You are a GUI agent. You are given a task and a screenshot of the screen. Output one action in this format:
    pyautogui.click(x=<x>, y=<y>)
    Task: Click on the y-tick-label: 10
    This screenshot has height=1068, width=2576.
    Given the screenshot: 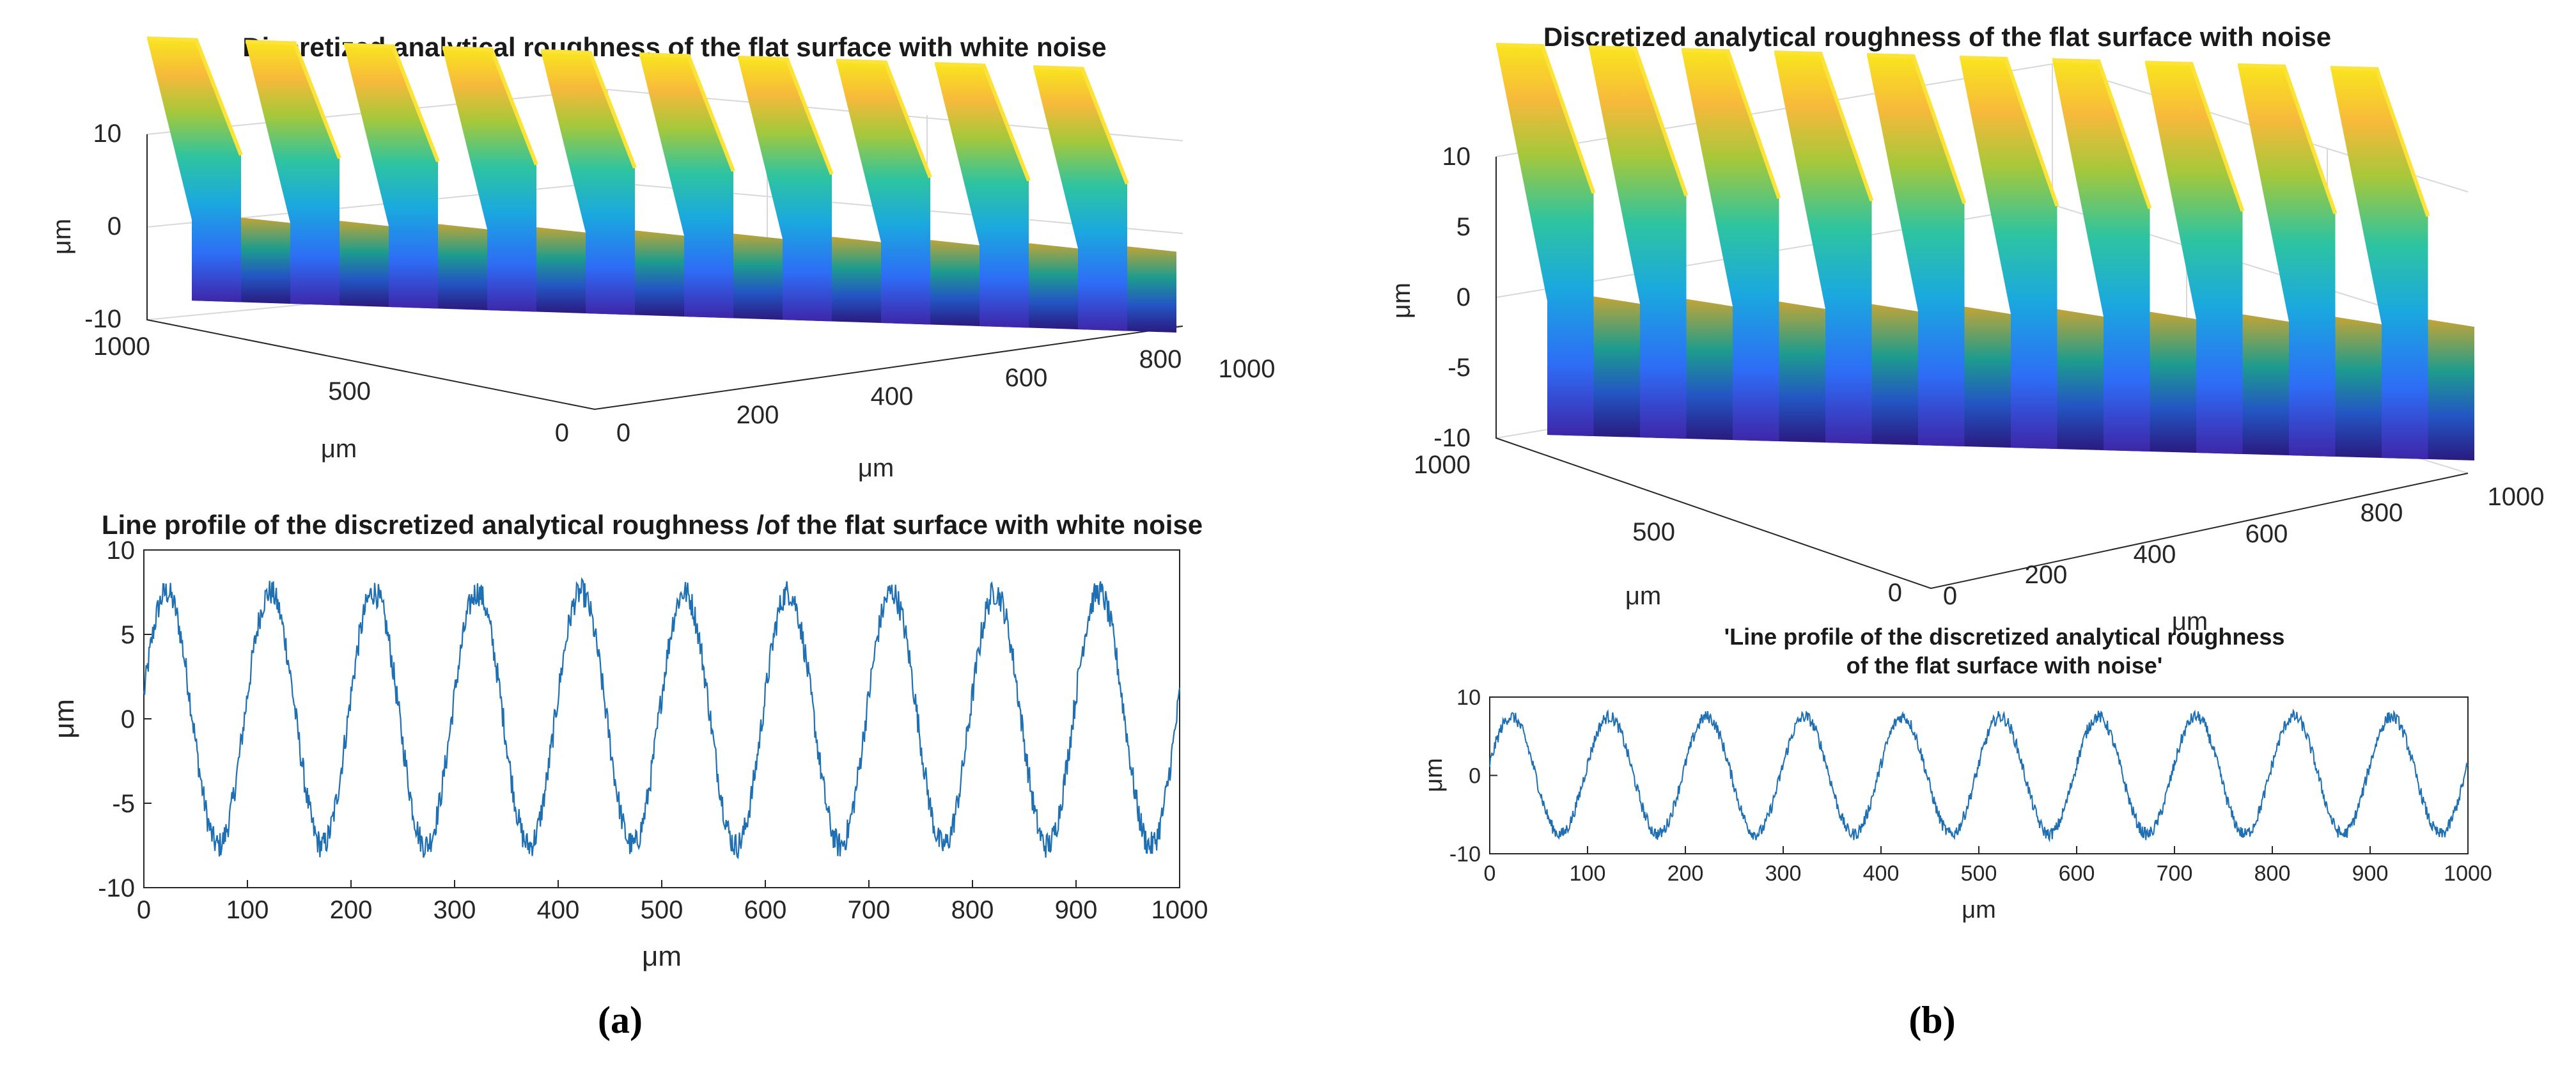 What is the action you would take?
    pyautogui.click(x=122, y=551)
    